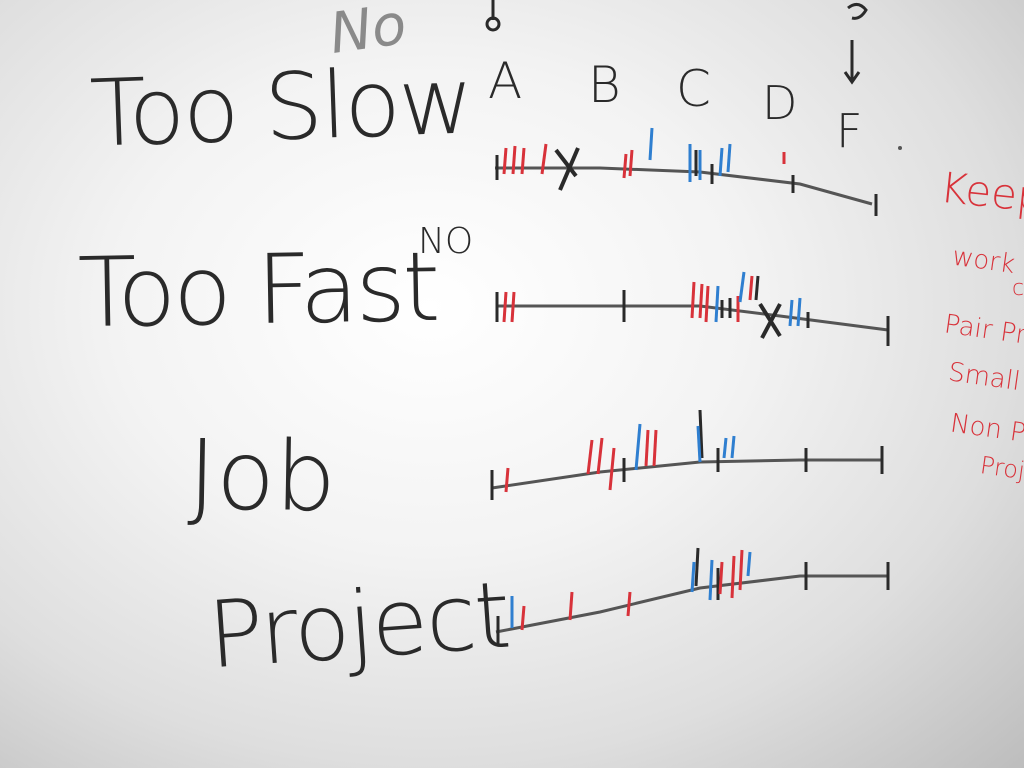  What do you see at coordinates (604, 85) in the screenshot?
I see `grade-label-b: B` at bounding box center [604, 85].